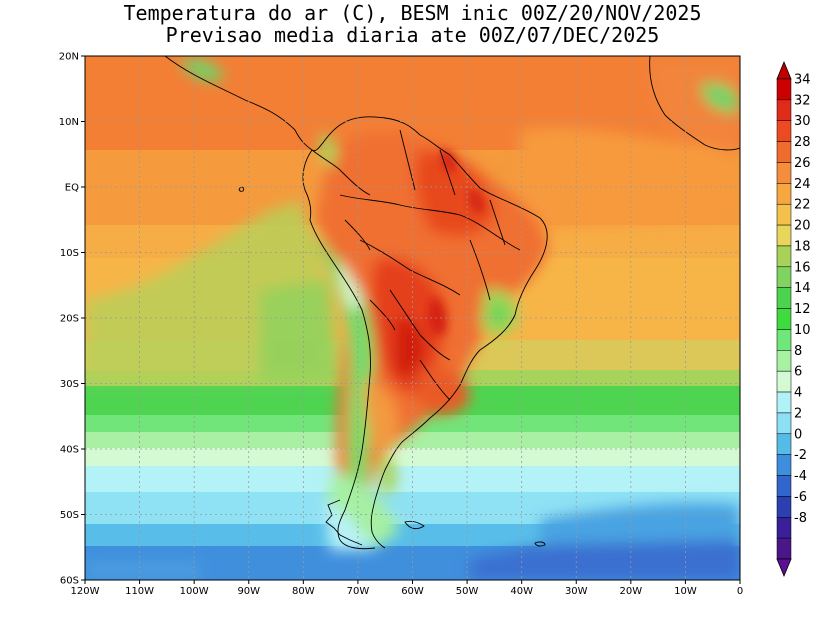 The image size is (825, 637). I want to click on colorbar-label: 14, so click(802, 288).